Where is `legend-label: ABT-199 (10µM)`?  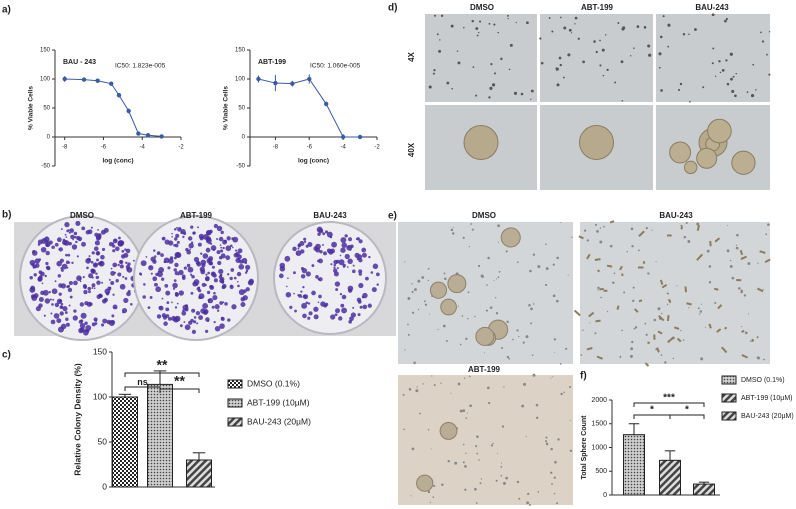 legend-label: ABT-199 (10µM) is located at coordinates (278, 402).